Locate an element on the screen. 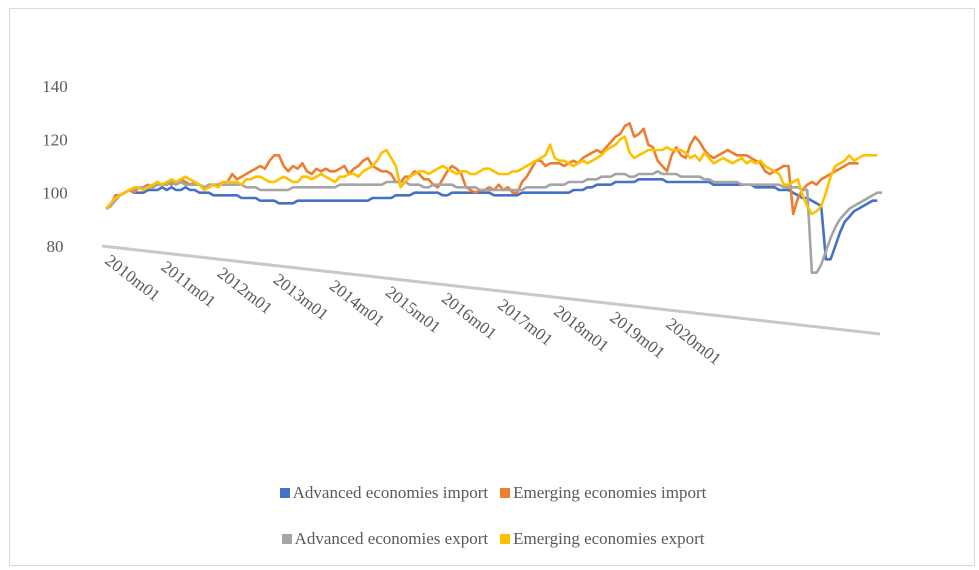 This screenshot has height=570, width=979. x-axis-line is located at coordinates (491, 290).